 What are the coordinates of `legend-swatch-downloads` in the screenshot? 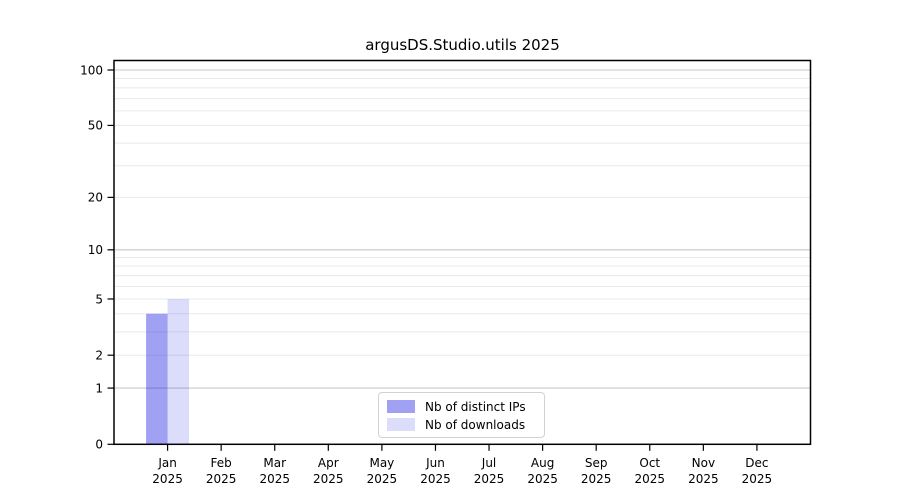 It's located at (401, 424).